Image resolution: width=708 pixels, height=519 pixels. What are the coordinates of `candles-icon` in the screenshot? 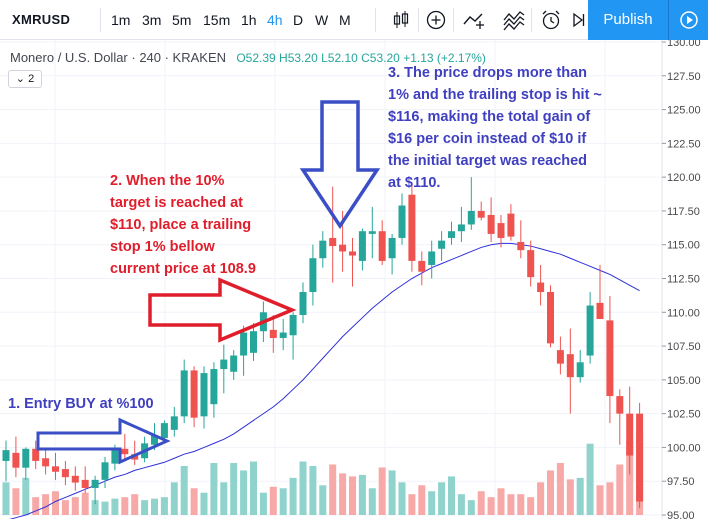 It's located at (401, 20).